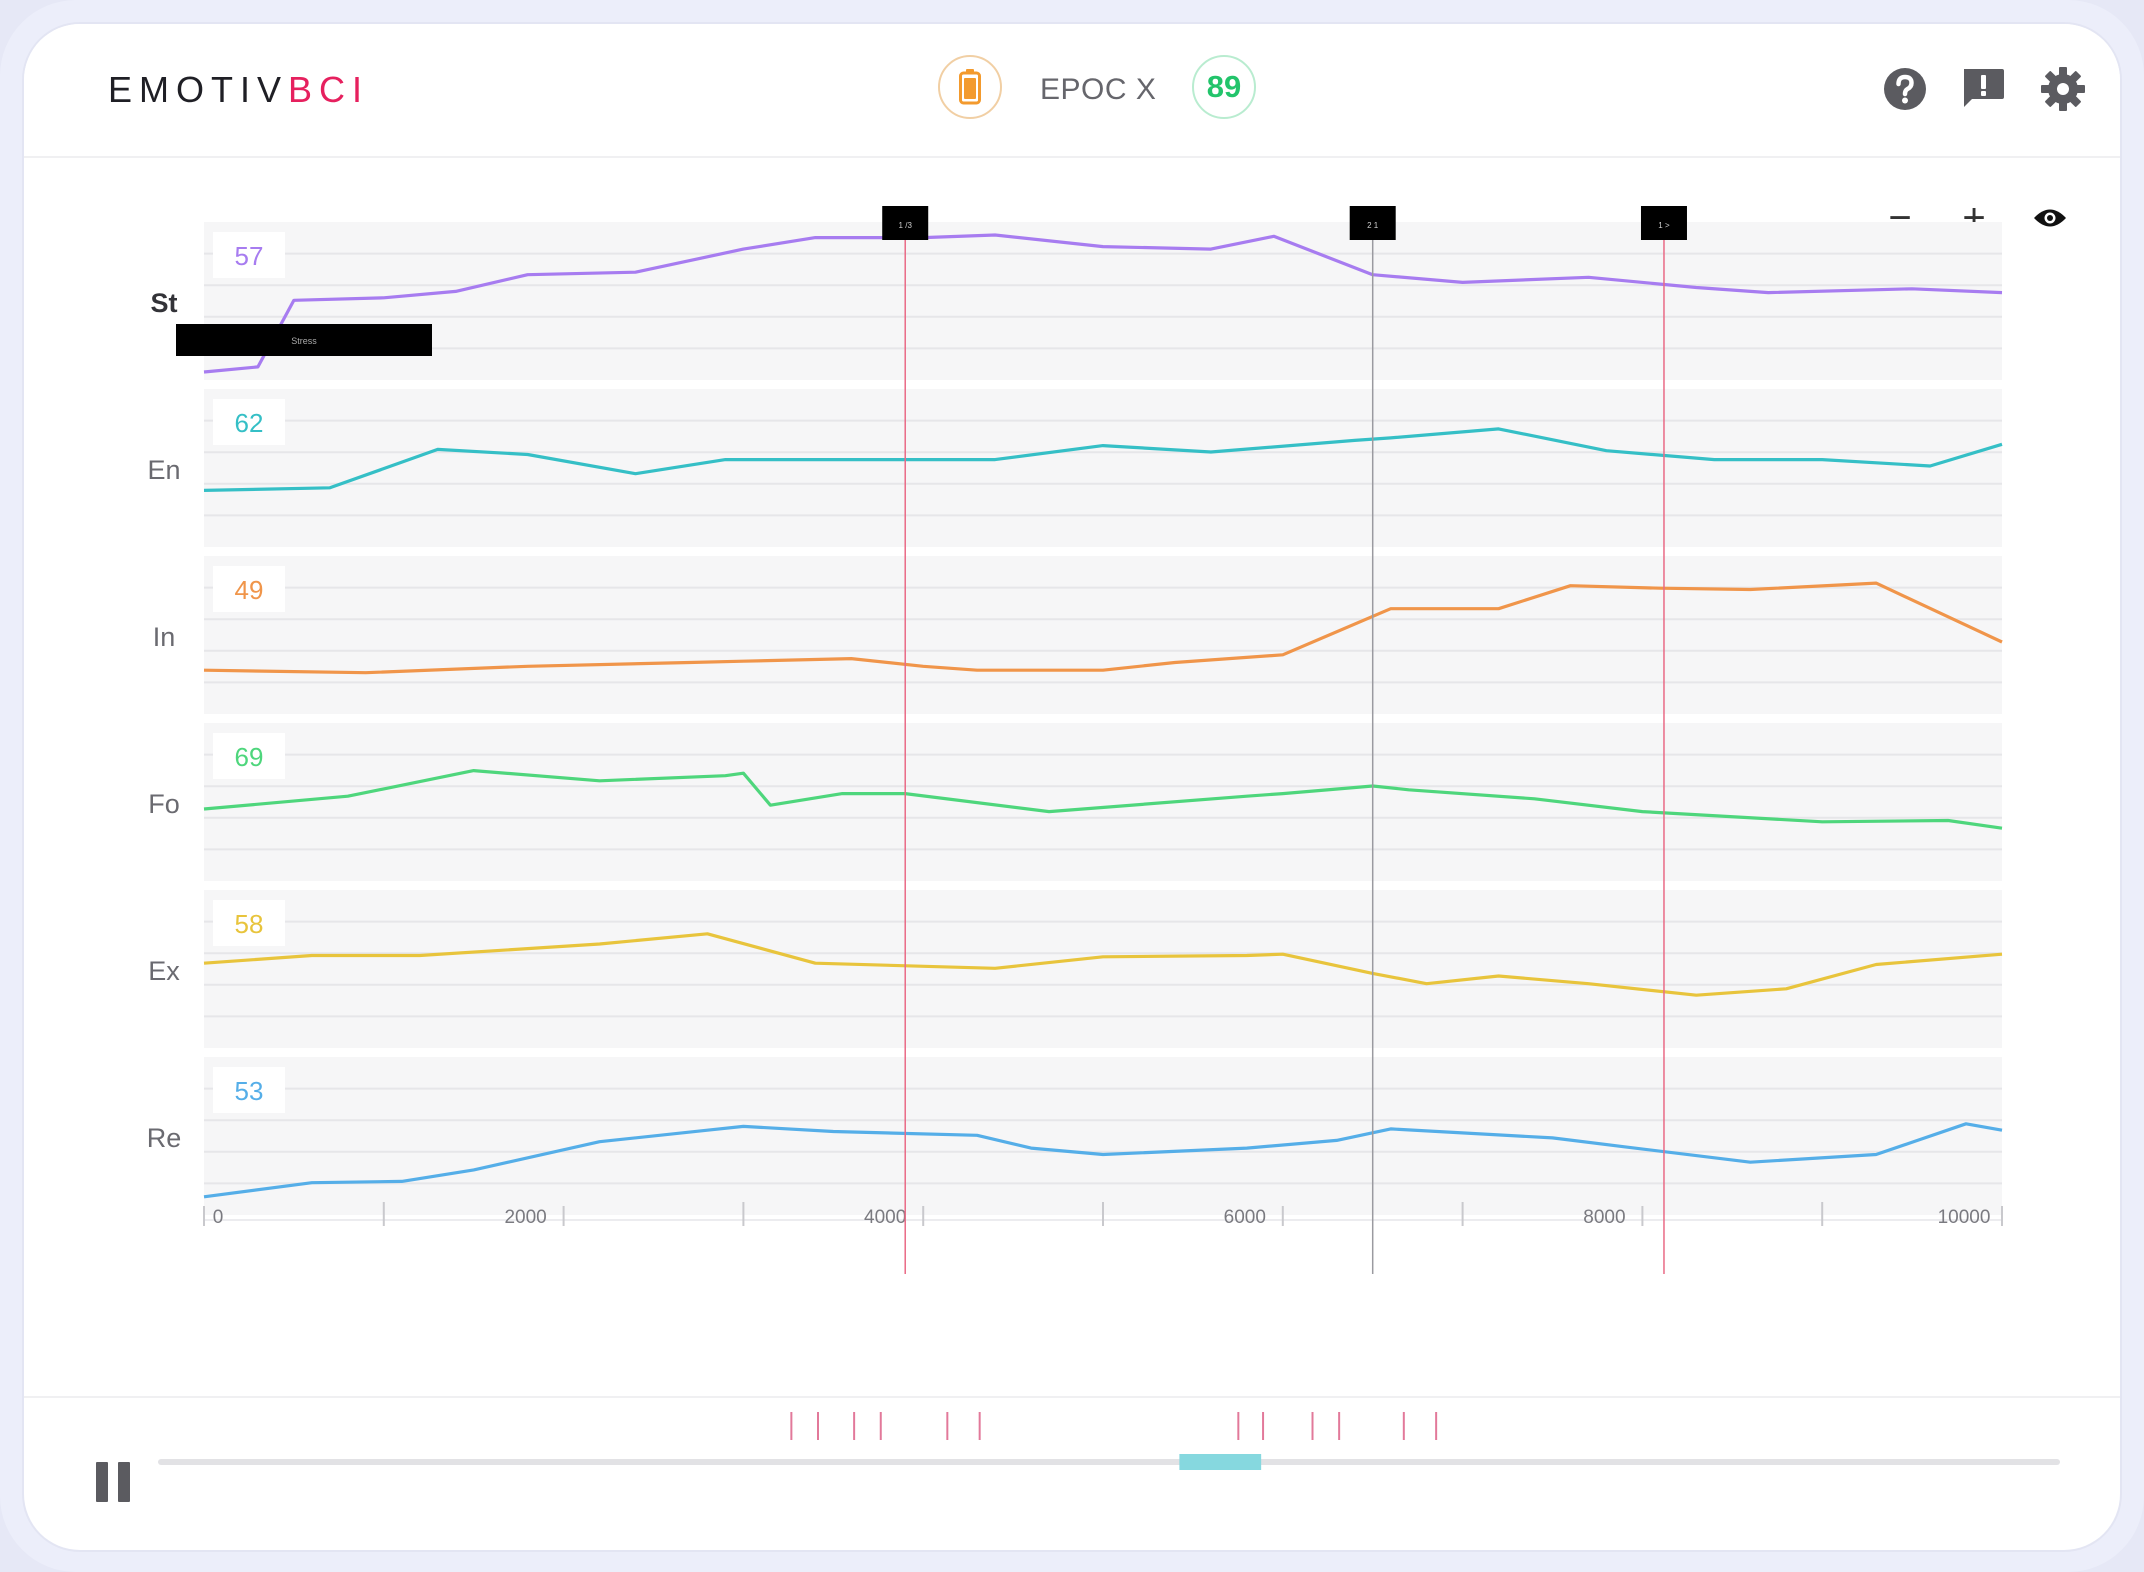  What do you see at coordinates (1220, 1462) in the screenshot?
I see `timeline-playhead-window` at bounding box center [1220, 1462].